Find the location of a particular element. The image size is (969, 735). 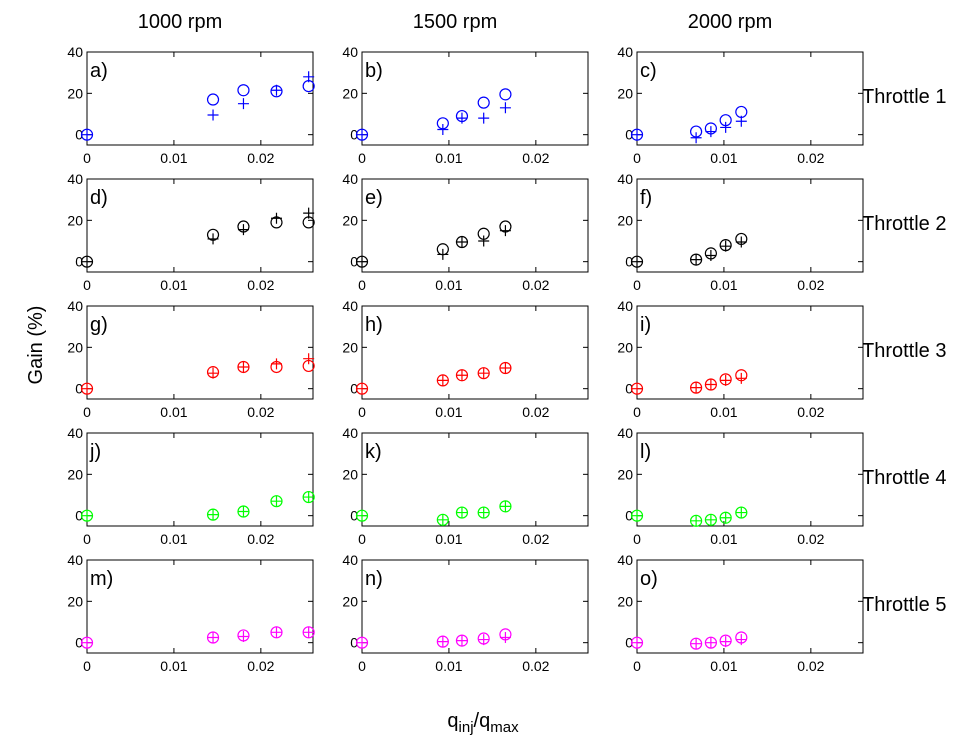

row-title-3: Throttle 3 is located at coordinates (904, 351).